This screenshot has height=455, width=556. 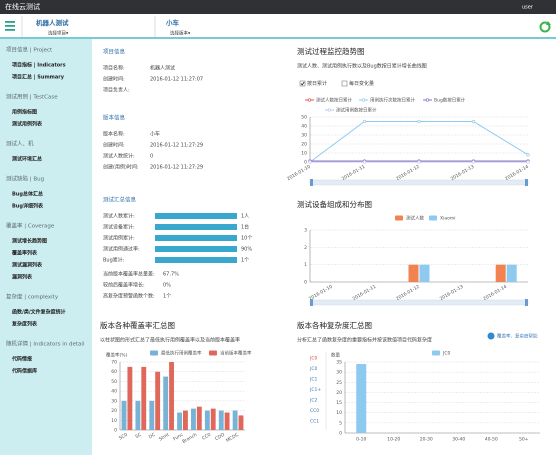 What do you see at coordinates (313, 401) in the screenshot?
I see `metric-link: JC2` at bounding box center [313, 401].